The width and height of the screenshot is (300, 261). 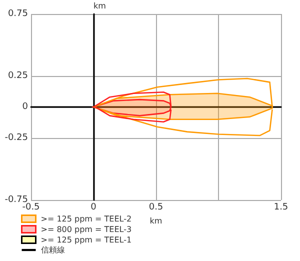 I want to click on x-tick-label: -0.5, so click(x=31, y=207).